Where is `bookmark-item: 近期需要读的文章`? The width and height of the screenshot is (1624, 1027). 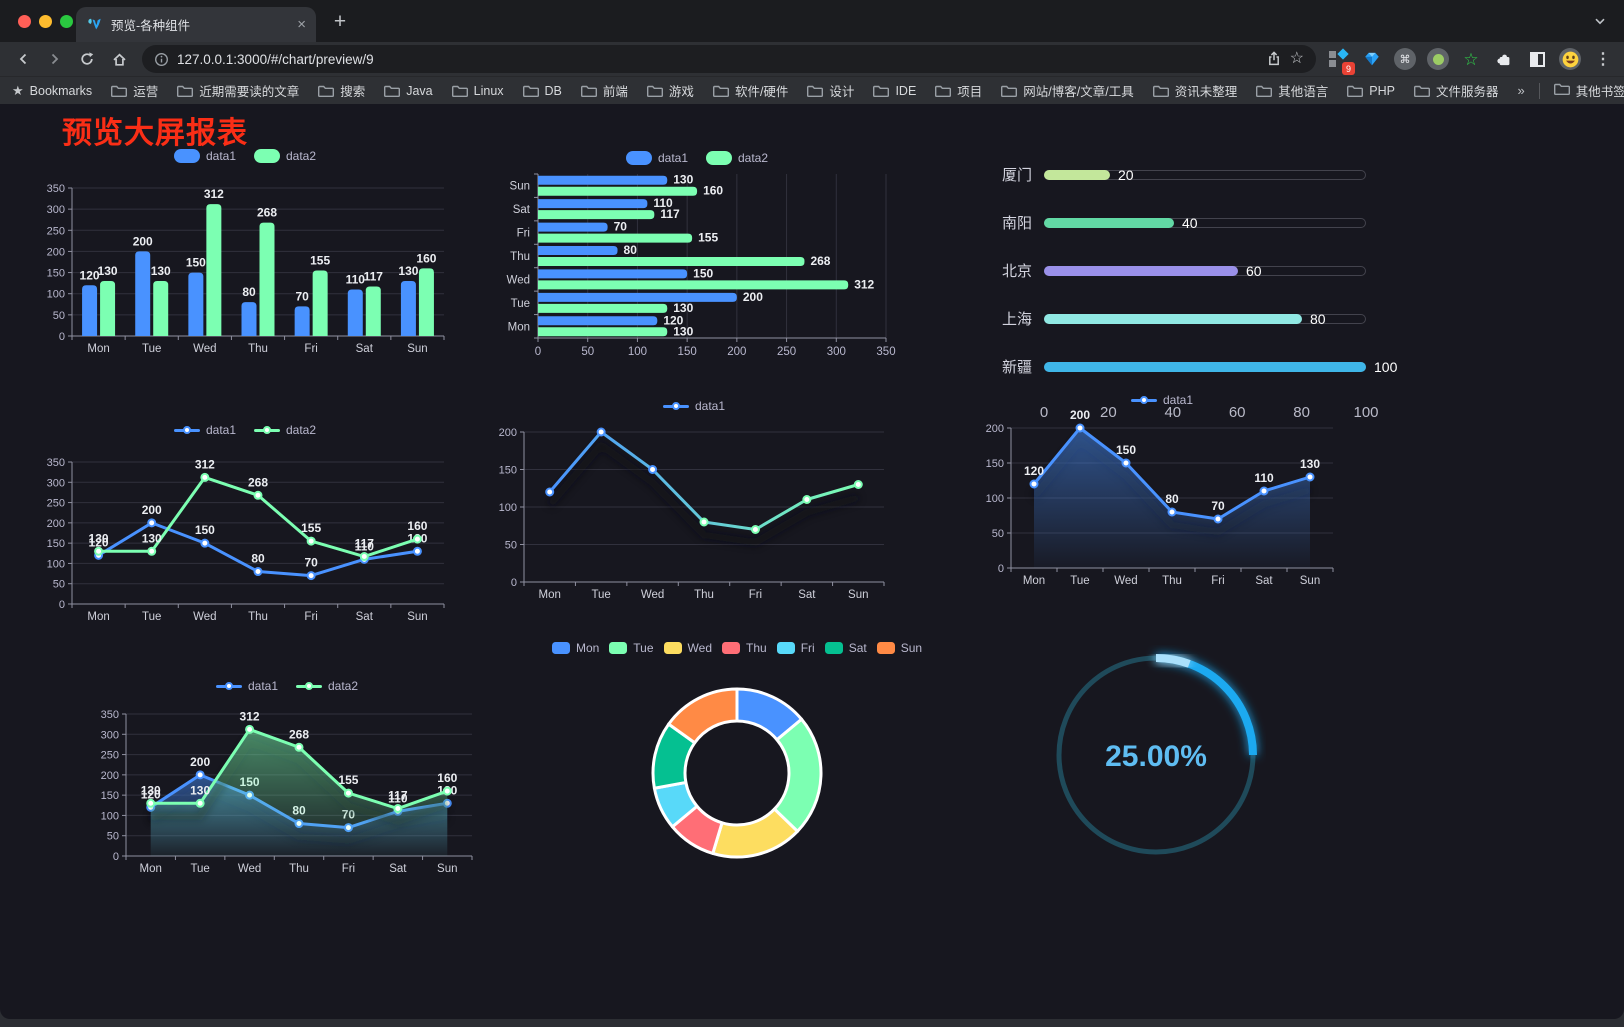
bookmark-item: 近期需要读的文章 is located at coordinates (238, 90).